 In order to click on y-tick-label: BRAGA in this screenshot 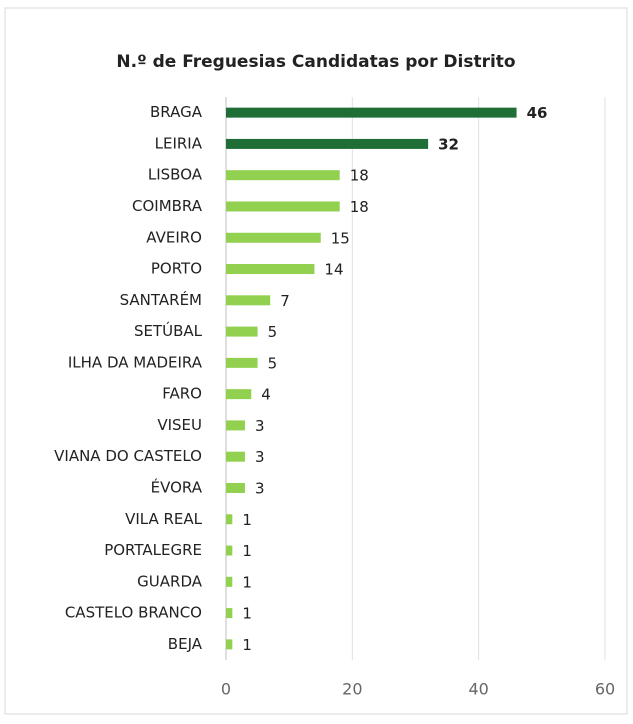, I will do `click(176, 112)`.